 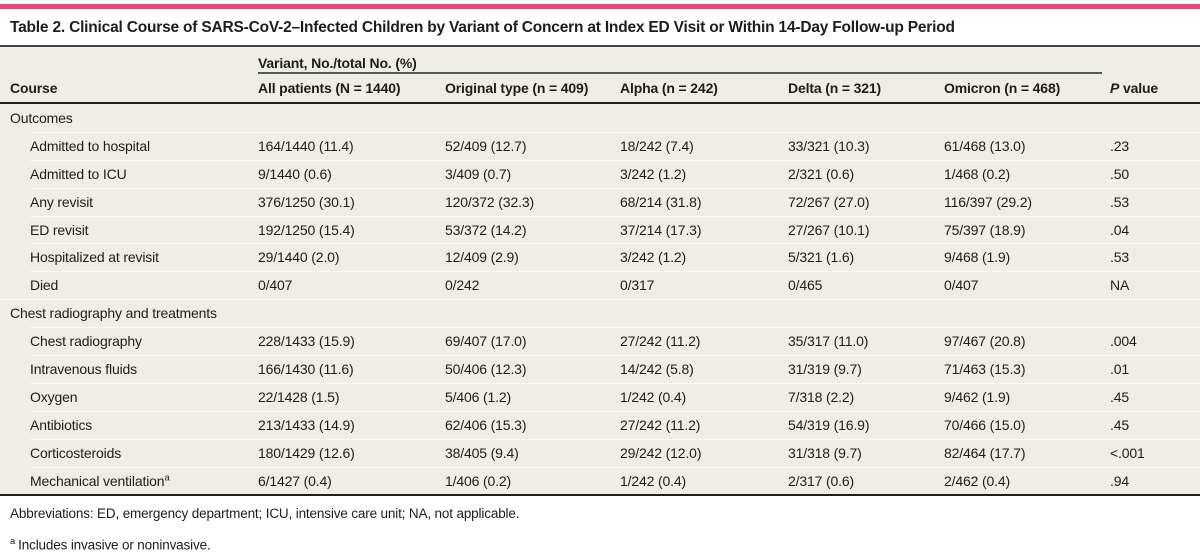 I want to click on spanner-rule, so click(x=680, y=73).